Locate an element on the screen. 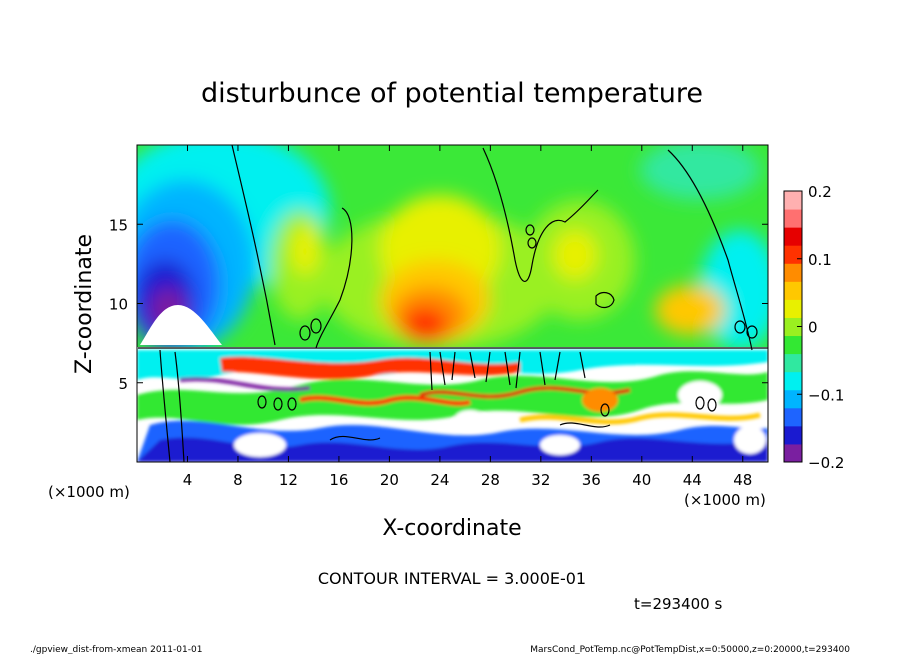 This screenshot has width=904, height=654. x-tick-label: 16 is located at coordinates (338, 480).